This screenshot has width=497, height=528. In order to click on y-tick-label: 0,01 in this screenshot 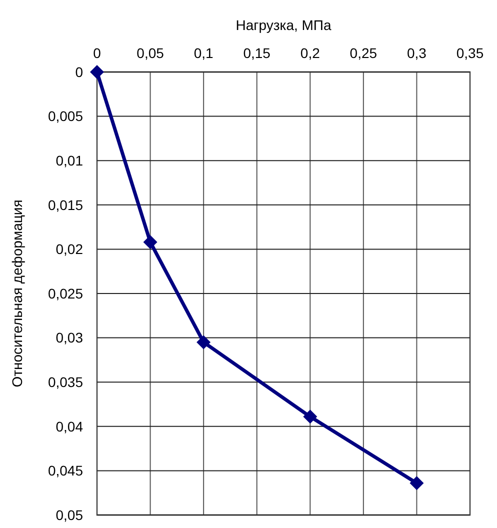, I will do `click(70, 160)`.